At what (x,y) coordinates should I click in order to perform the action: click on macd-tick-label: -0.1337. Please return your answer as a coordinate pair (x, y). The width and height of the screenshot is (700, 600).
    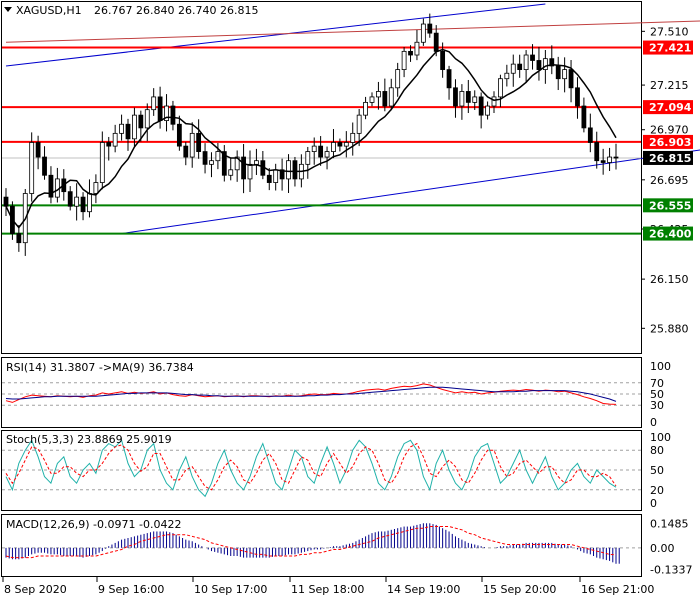
    Looking at the image, I should click on (671, 570).